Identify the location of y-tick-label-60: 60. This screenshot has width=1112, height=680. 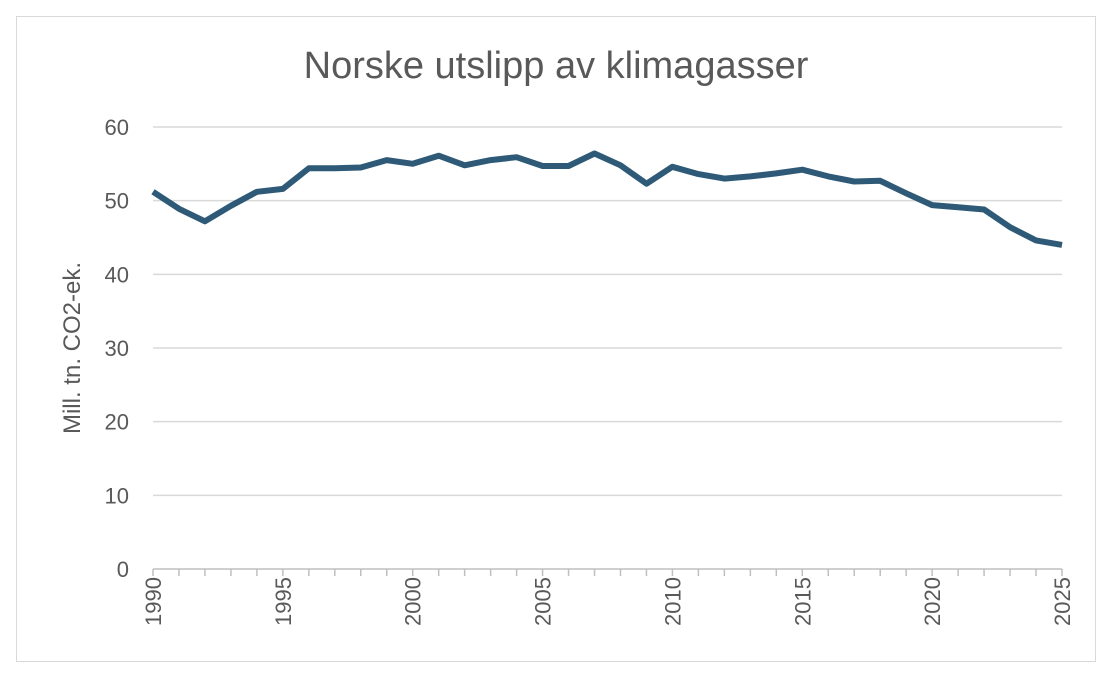
(117, 127).